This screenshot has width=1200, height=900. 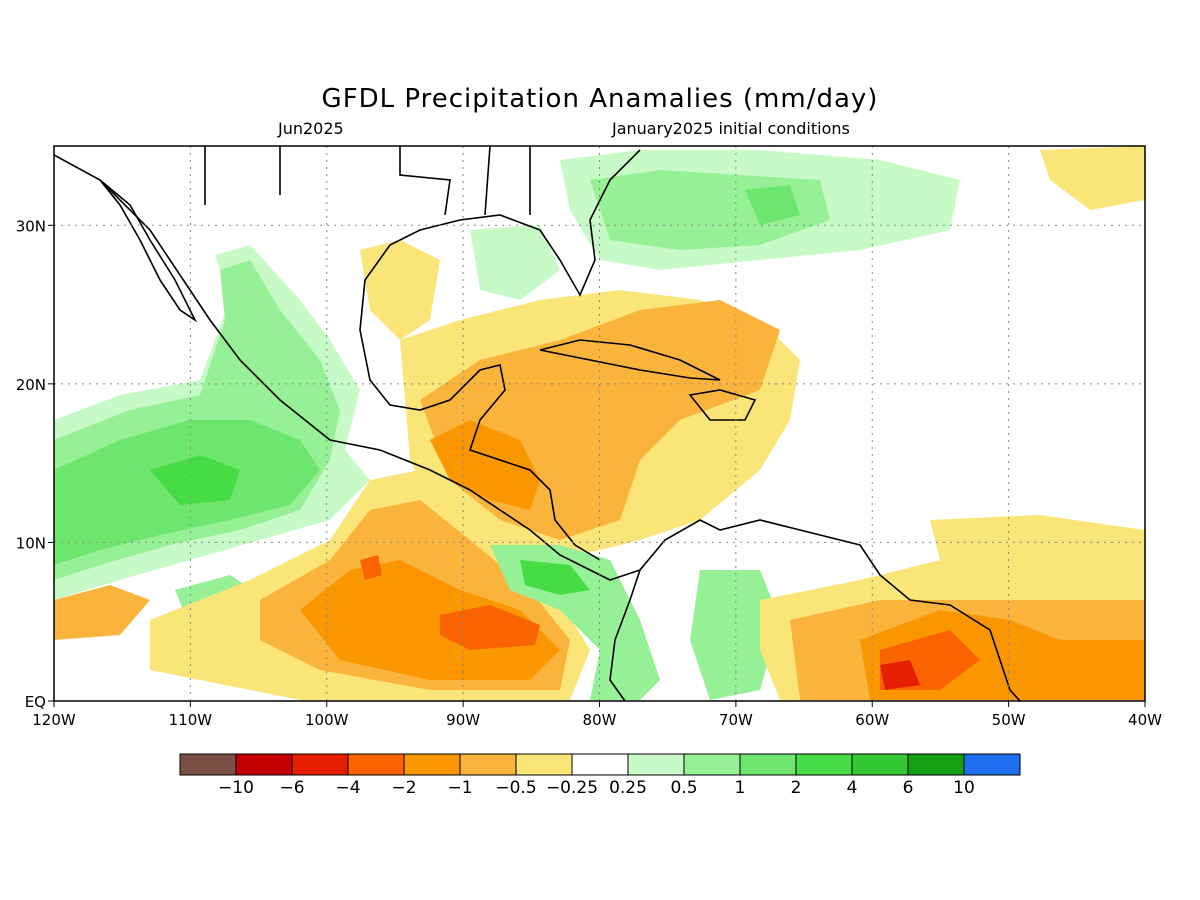 What do you see at coordinates (463, 720) in the screenshot?
I see `lon-tick-label: 90W` at bounding box center [463, 720].